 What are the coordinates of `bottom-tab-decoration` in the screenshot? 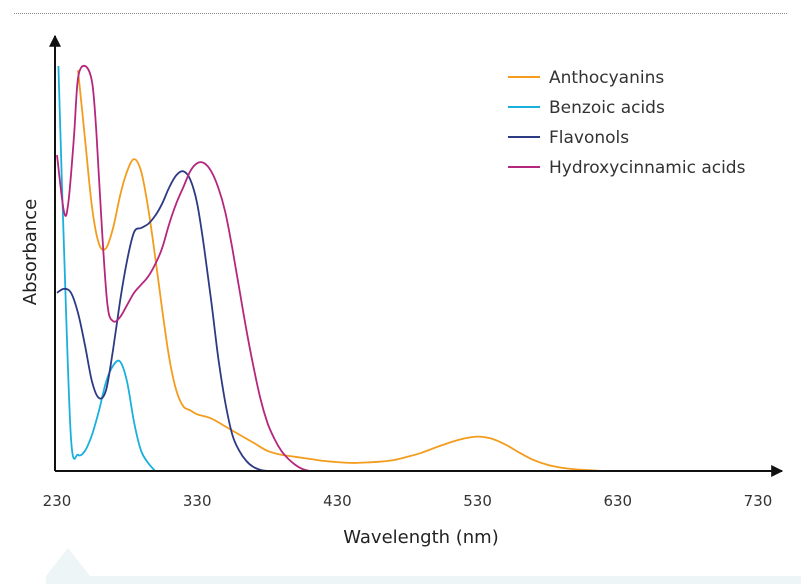 It's located at (68, 562).